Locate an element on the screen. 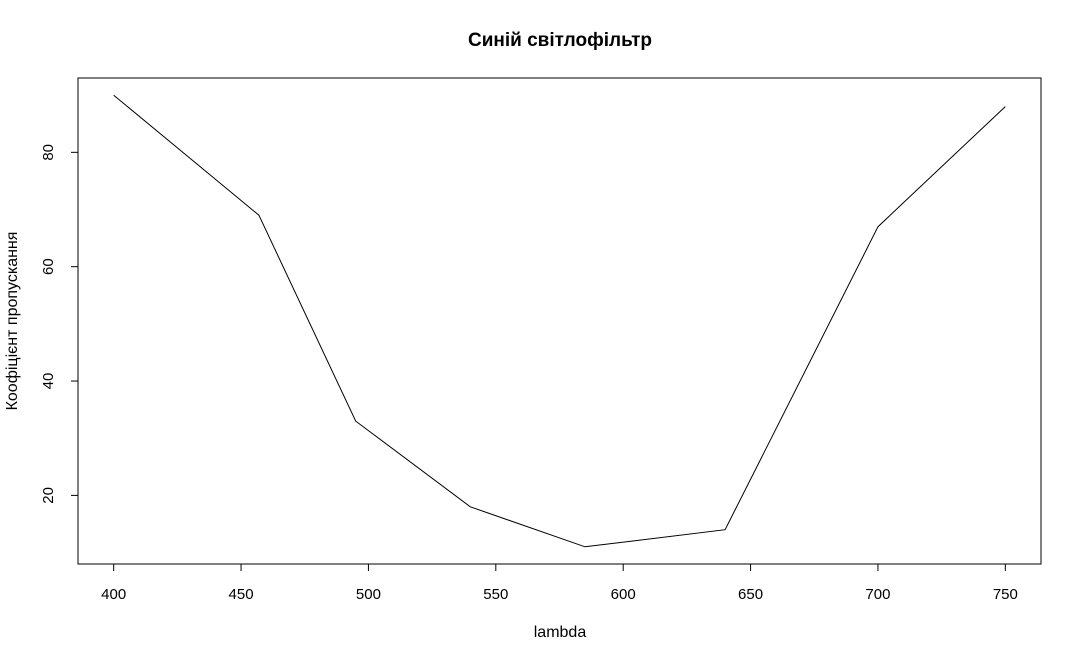 The height and width of the screenshot is (662, 1082). x-tick-label: 700 is located at coordinates (877, 594).